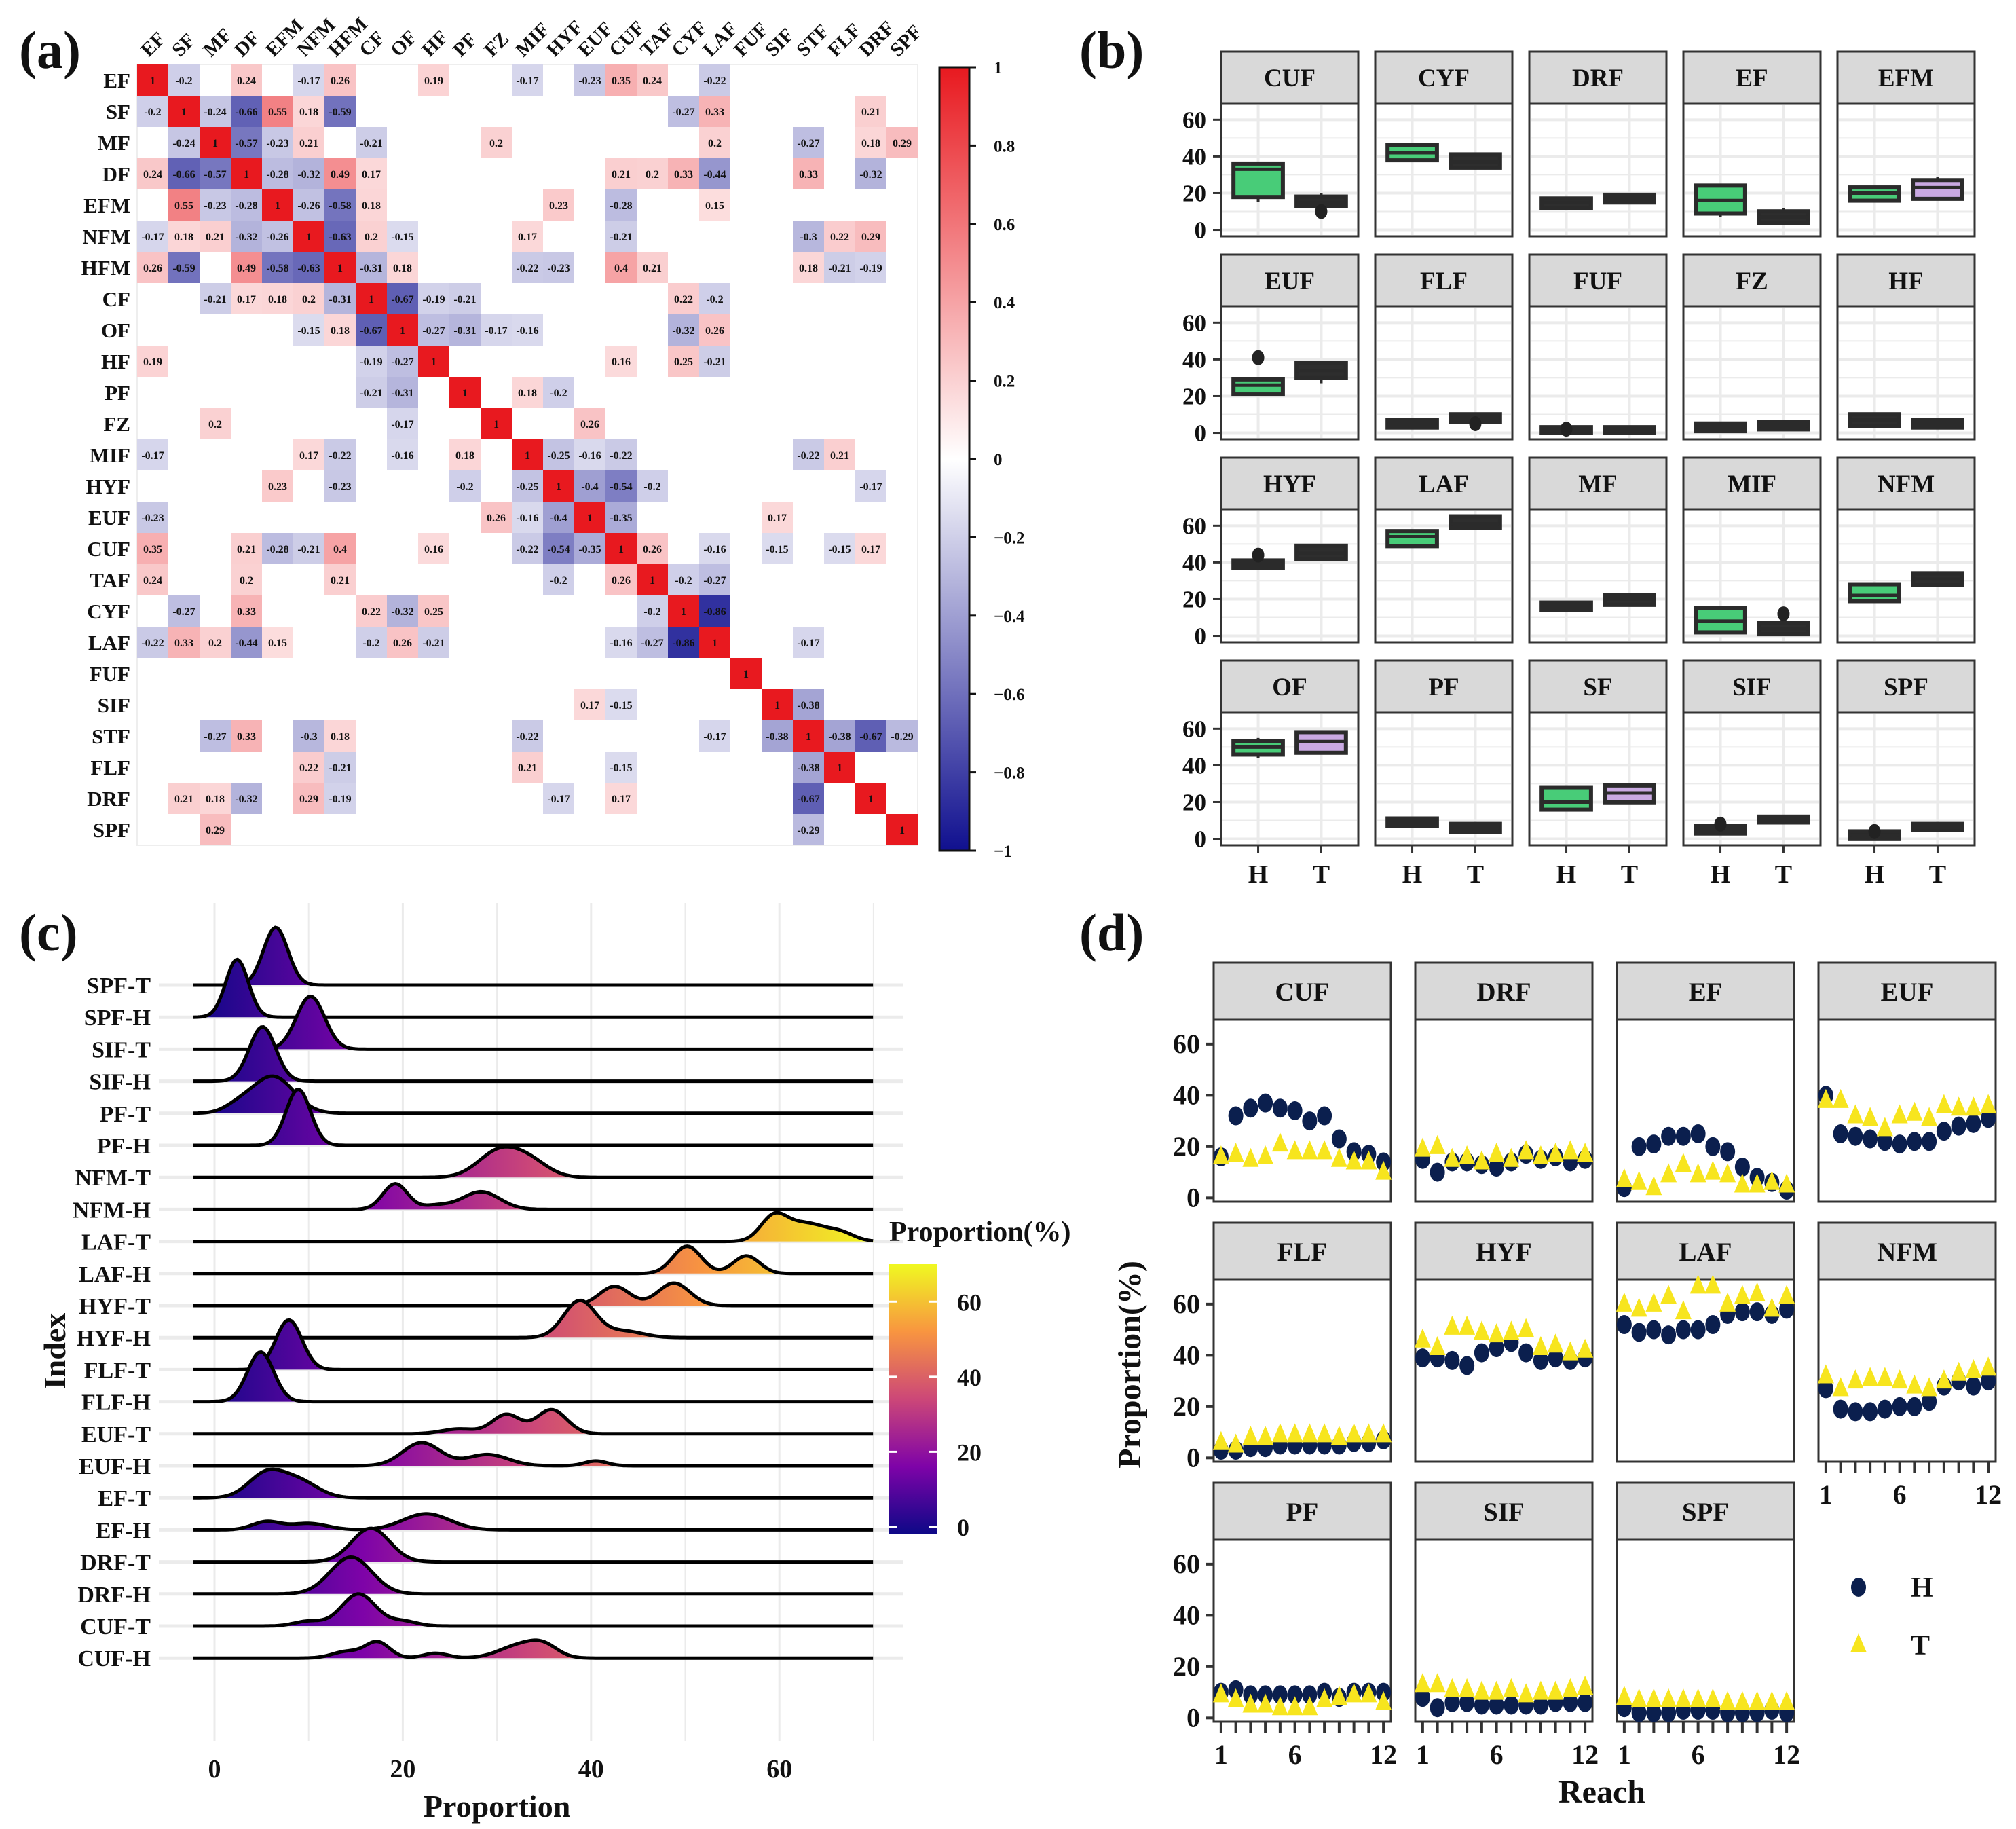 This screenshot has height=1829, width=2016. What do you see at coordinates (106, 236) in the screenshot?
I see `heatmap-row-label: NFM` at bounding box center [106, 236].